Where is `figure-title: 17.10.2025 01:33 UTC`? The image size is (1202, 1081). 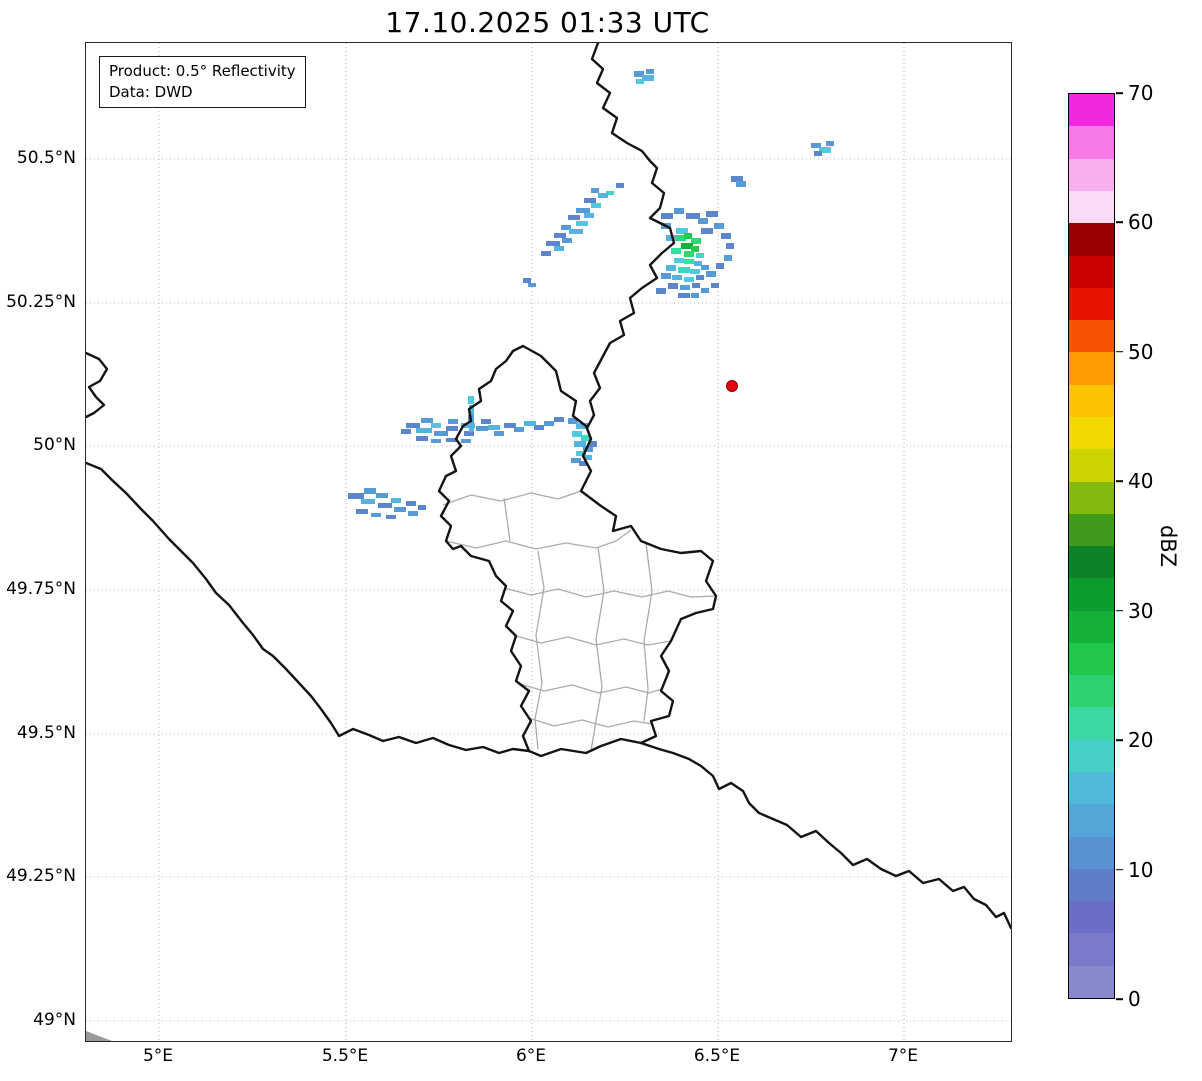 figure-title: 17.10.2025 01:33 UTC is located at coordinates (547, 22).